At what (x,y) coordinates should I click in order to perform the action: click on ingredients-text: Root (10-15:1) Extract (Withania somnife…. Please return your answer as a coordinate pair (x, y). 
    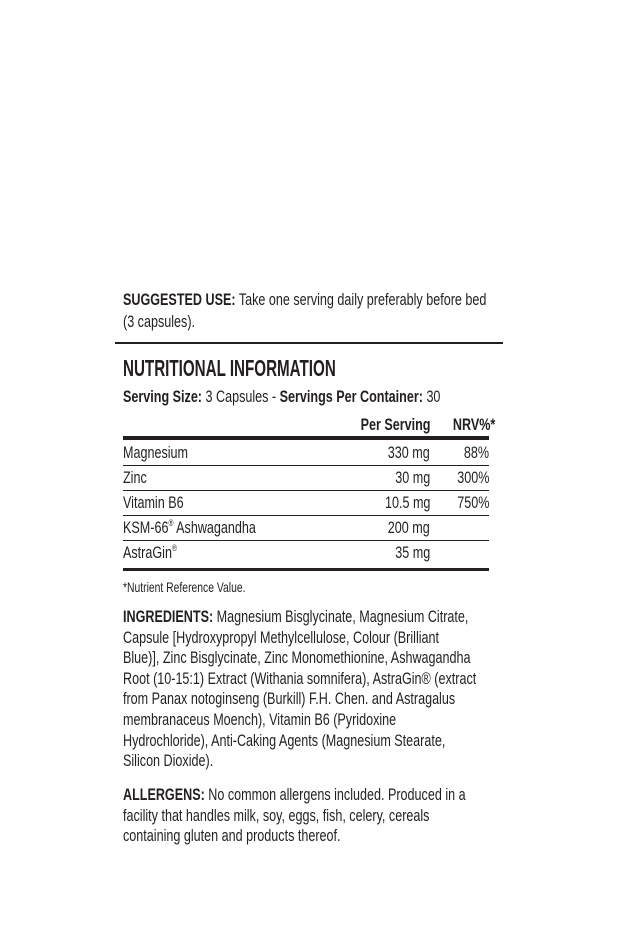
    Looking at the image, I should click on (300, 678).